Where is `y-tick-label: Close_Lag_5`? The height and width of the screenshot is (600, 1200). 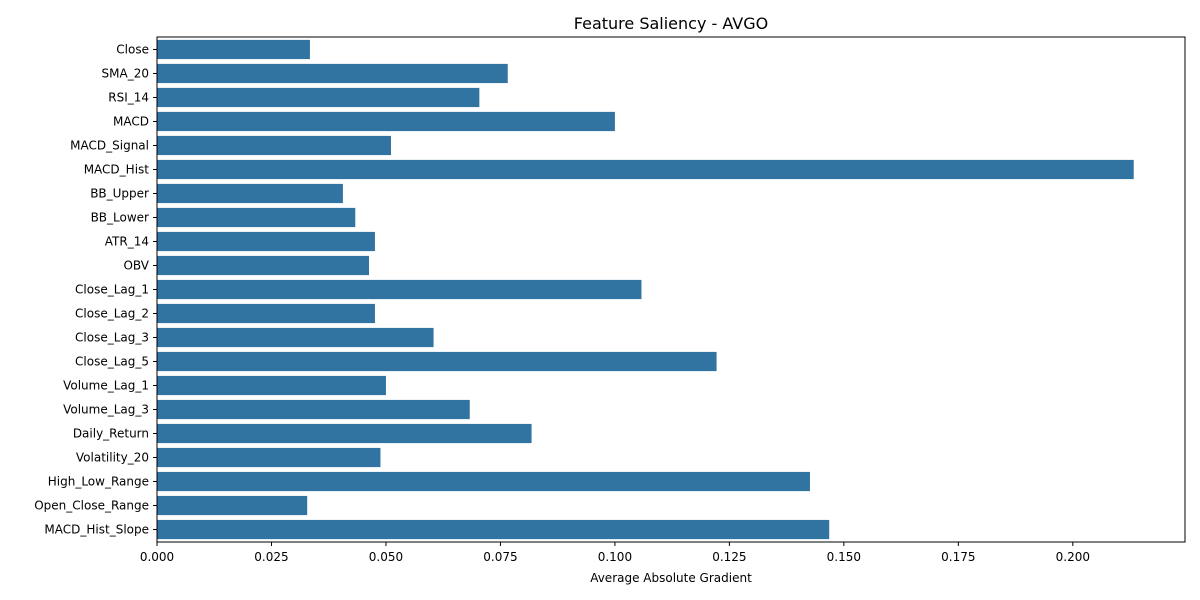 y-tick-label: Close_Lag_5 is located at coordinates (112, 362).